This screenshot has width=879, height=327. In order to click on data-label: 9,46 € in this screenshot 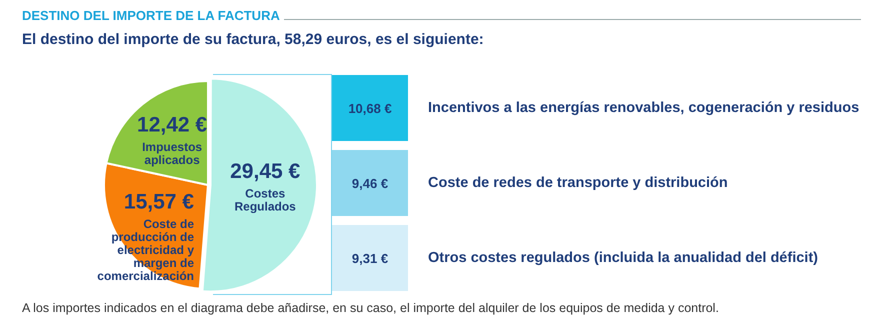, I will do `click(370, 183)`.